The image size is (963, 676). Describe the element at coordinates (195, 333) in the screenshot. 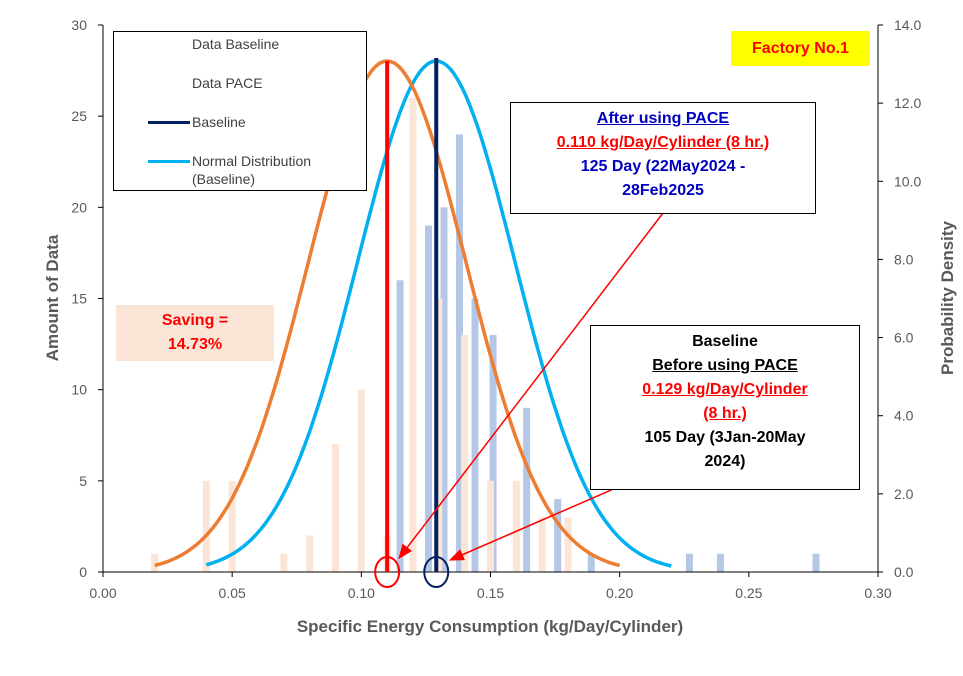

I see `saving-box: Saving = 14.73%` at that location.